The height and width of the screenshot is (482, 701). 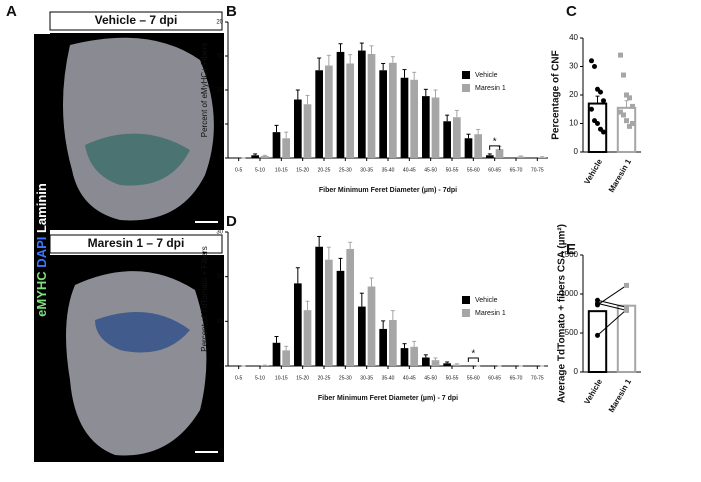 What do you see at coordinates (136, 243) in the screenshot?
I see `image-title: Maresin 1 – 7 dpi` at bounding box center [136, 243].